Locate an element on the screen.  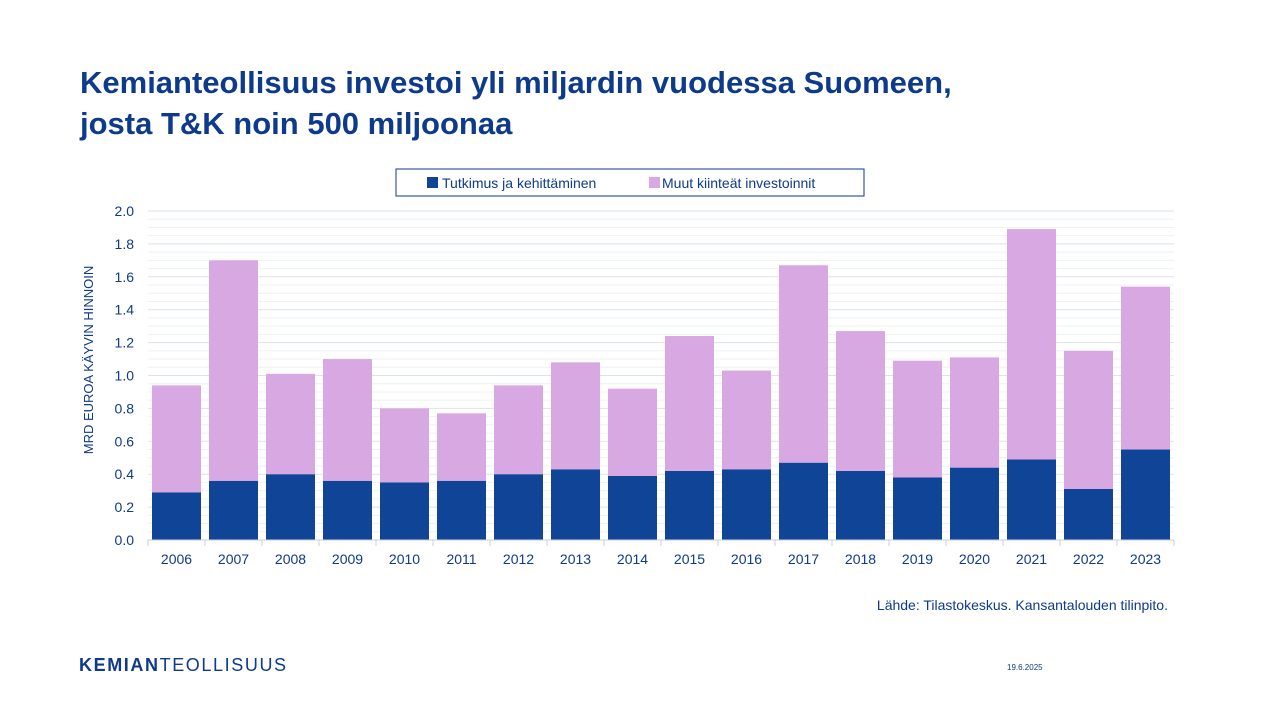
y-tick-label: 1.4 is located at coordinates (125, 310).